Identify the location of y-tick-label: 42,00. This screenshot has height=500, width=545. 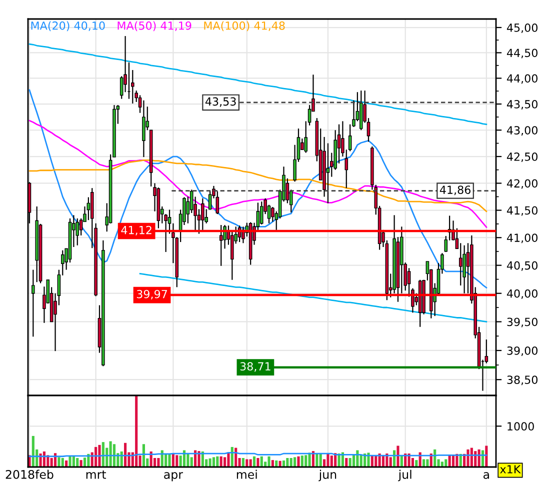
(522, 184).